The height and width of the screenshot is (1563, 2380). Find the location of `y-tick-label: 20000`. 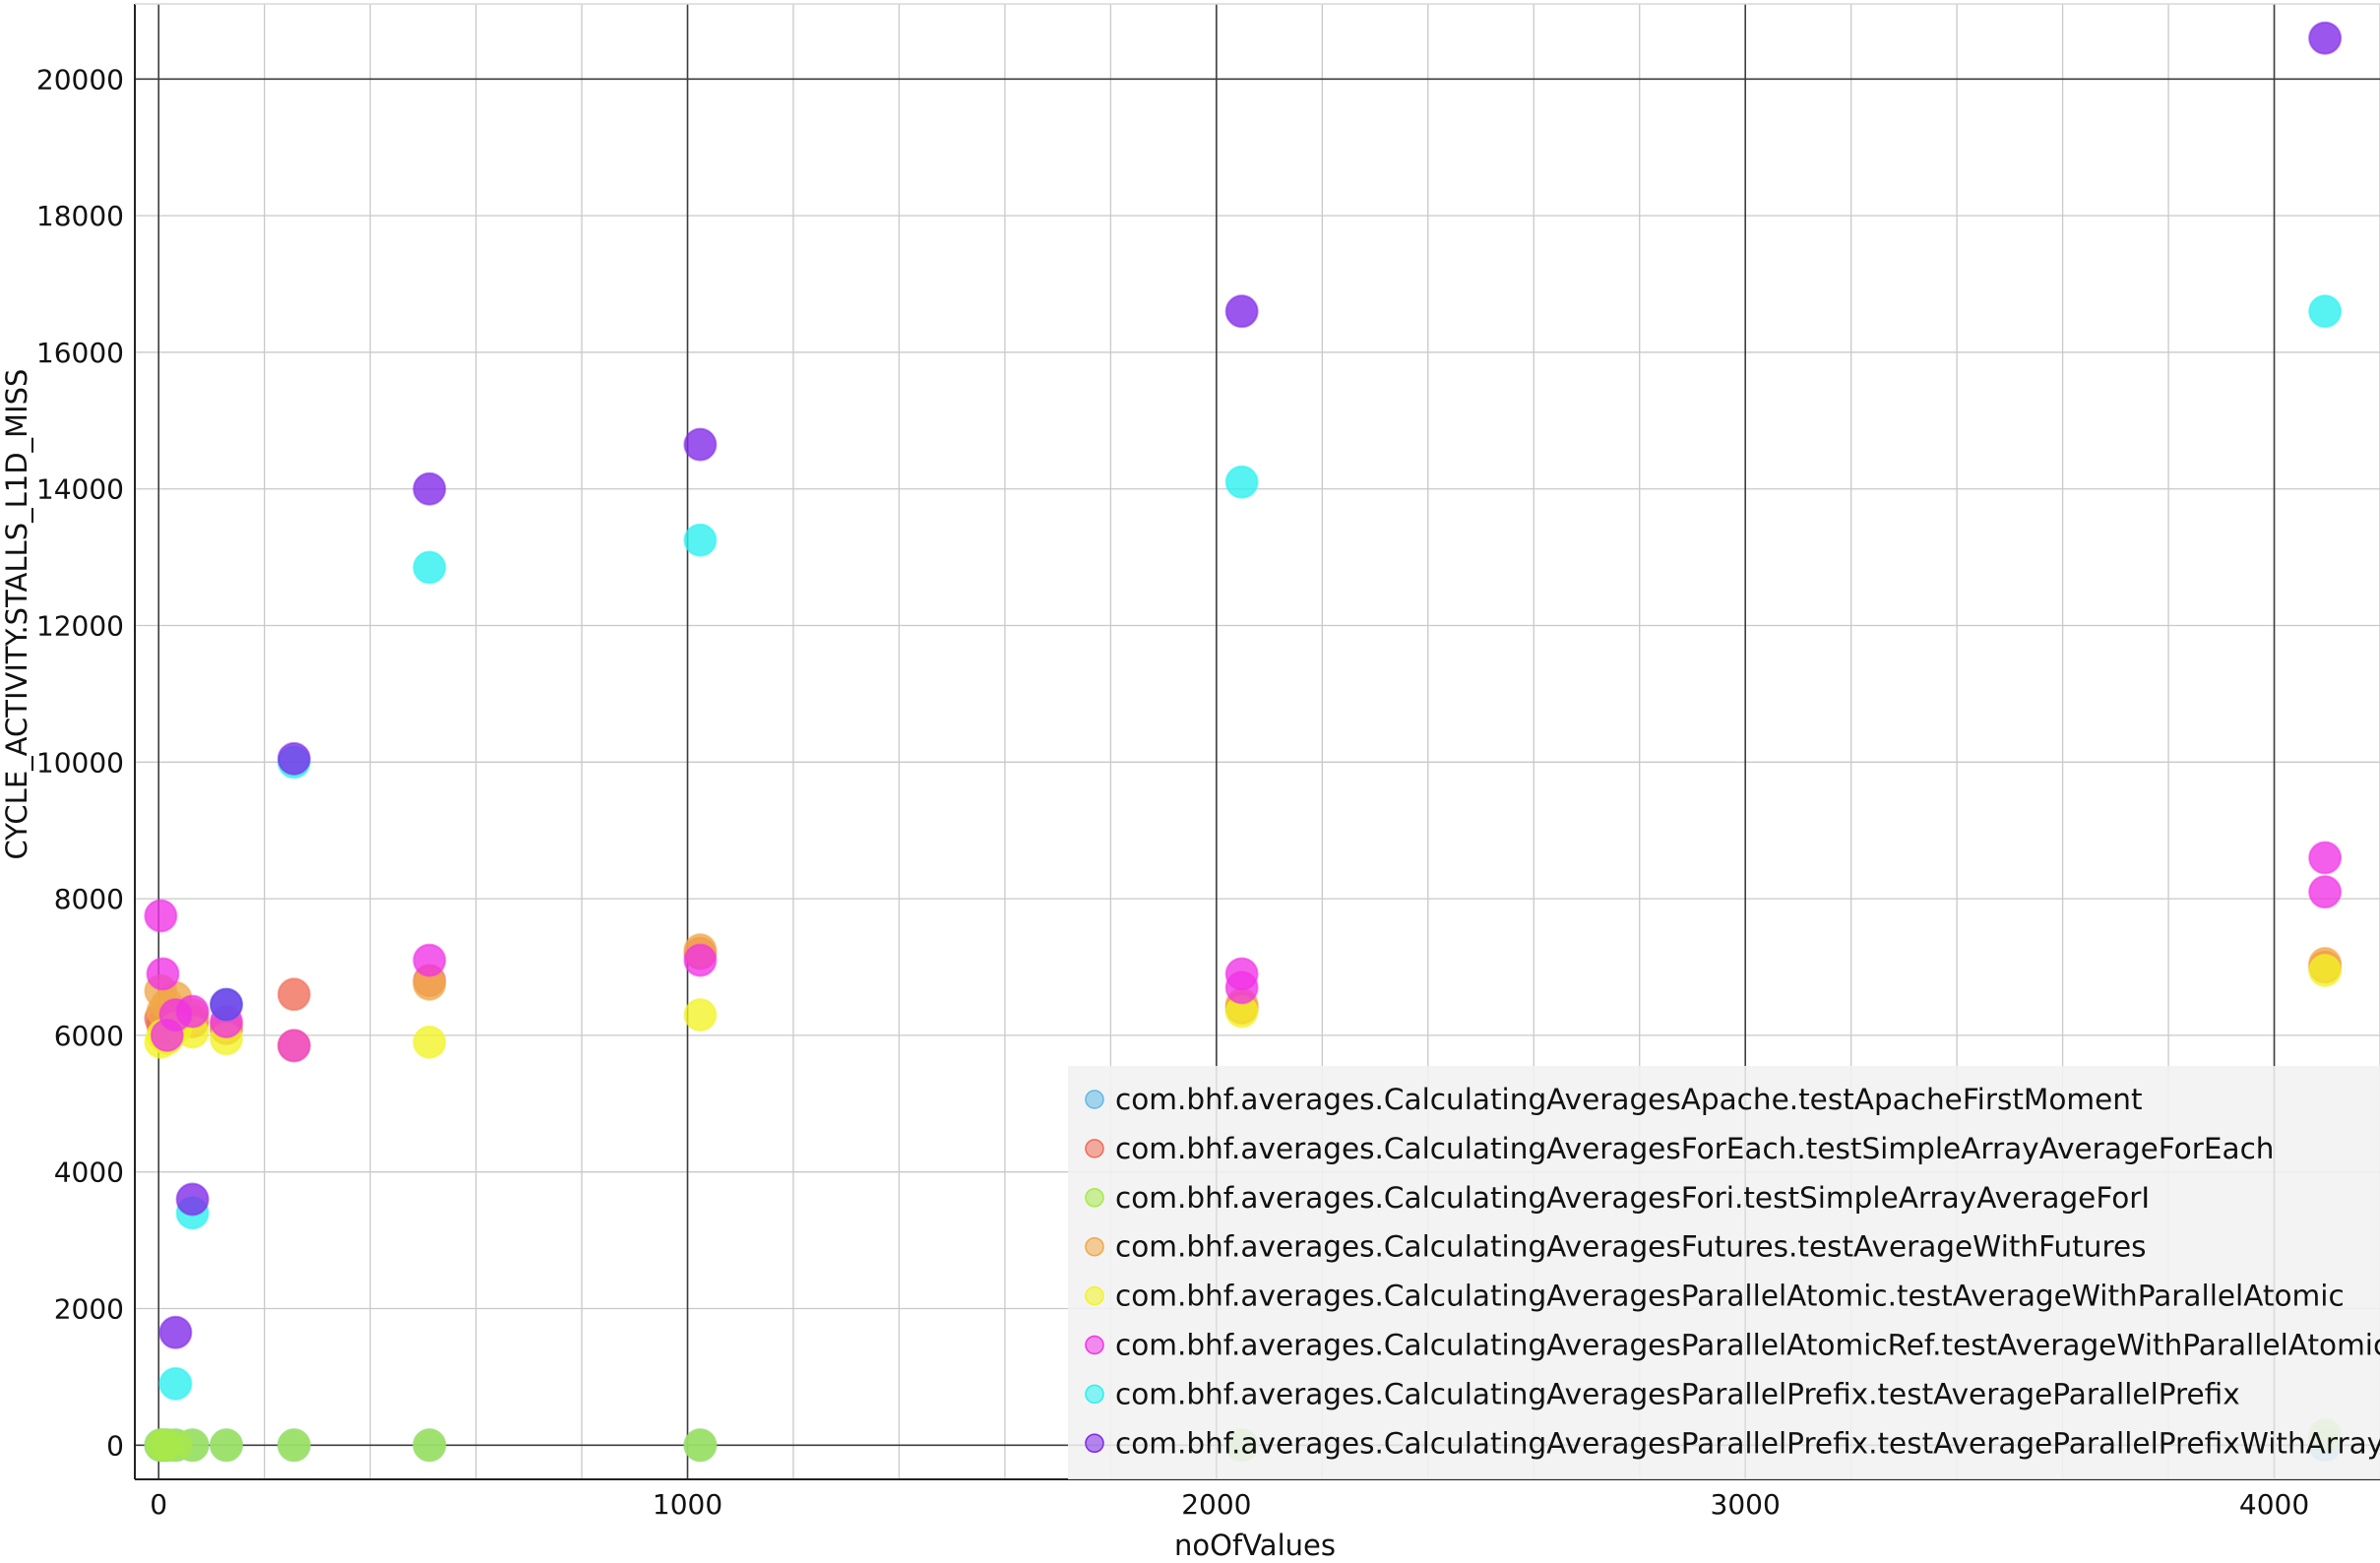

y-tick-label: 20000 is located at coordinates (80, 79).